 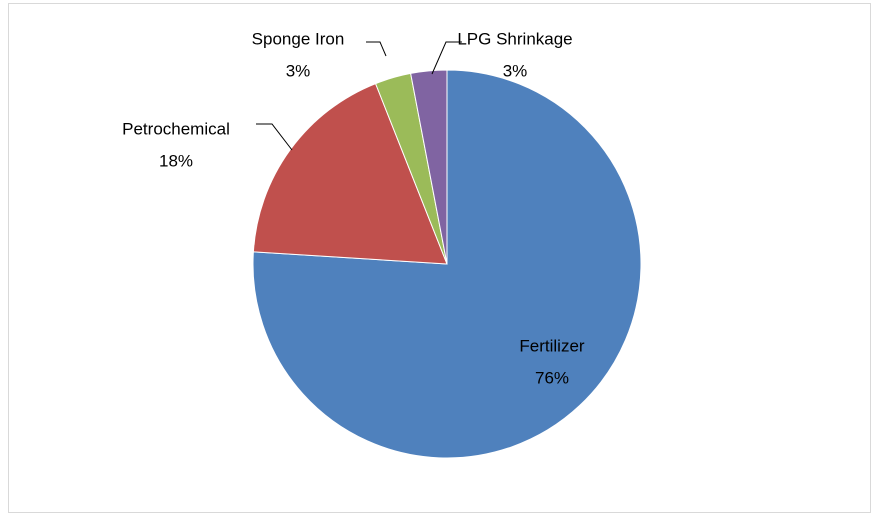 I want to click on slice-value-label: 76%, so click(x=552, y=377).